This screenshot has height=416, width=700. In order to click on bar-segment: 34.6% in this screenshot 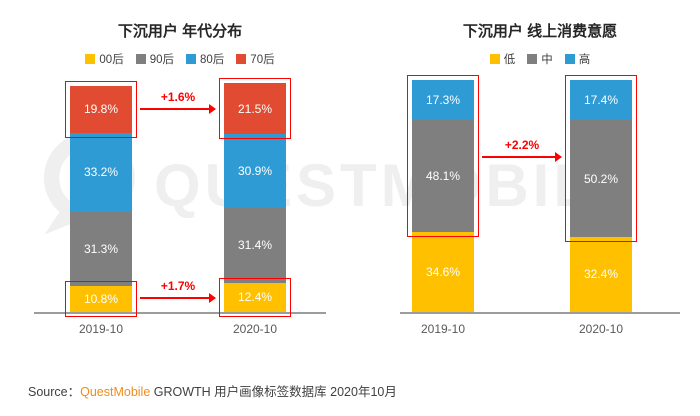, I will do `click(443, 271)`.